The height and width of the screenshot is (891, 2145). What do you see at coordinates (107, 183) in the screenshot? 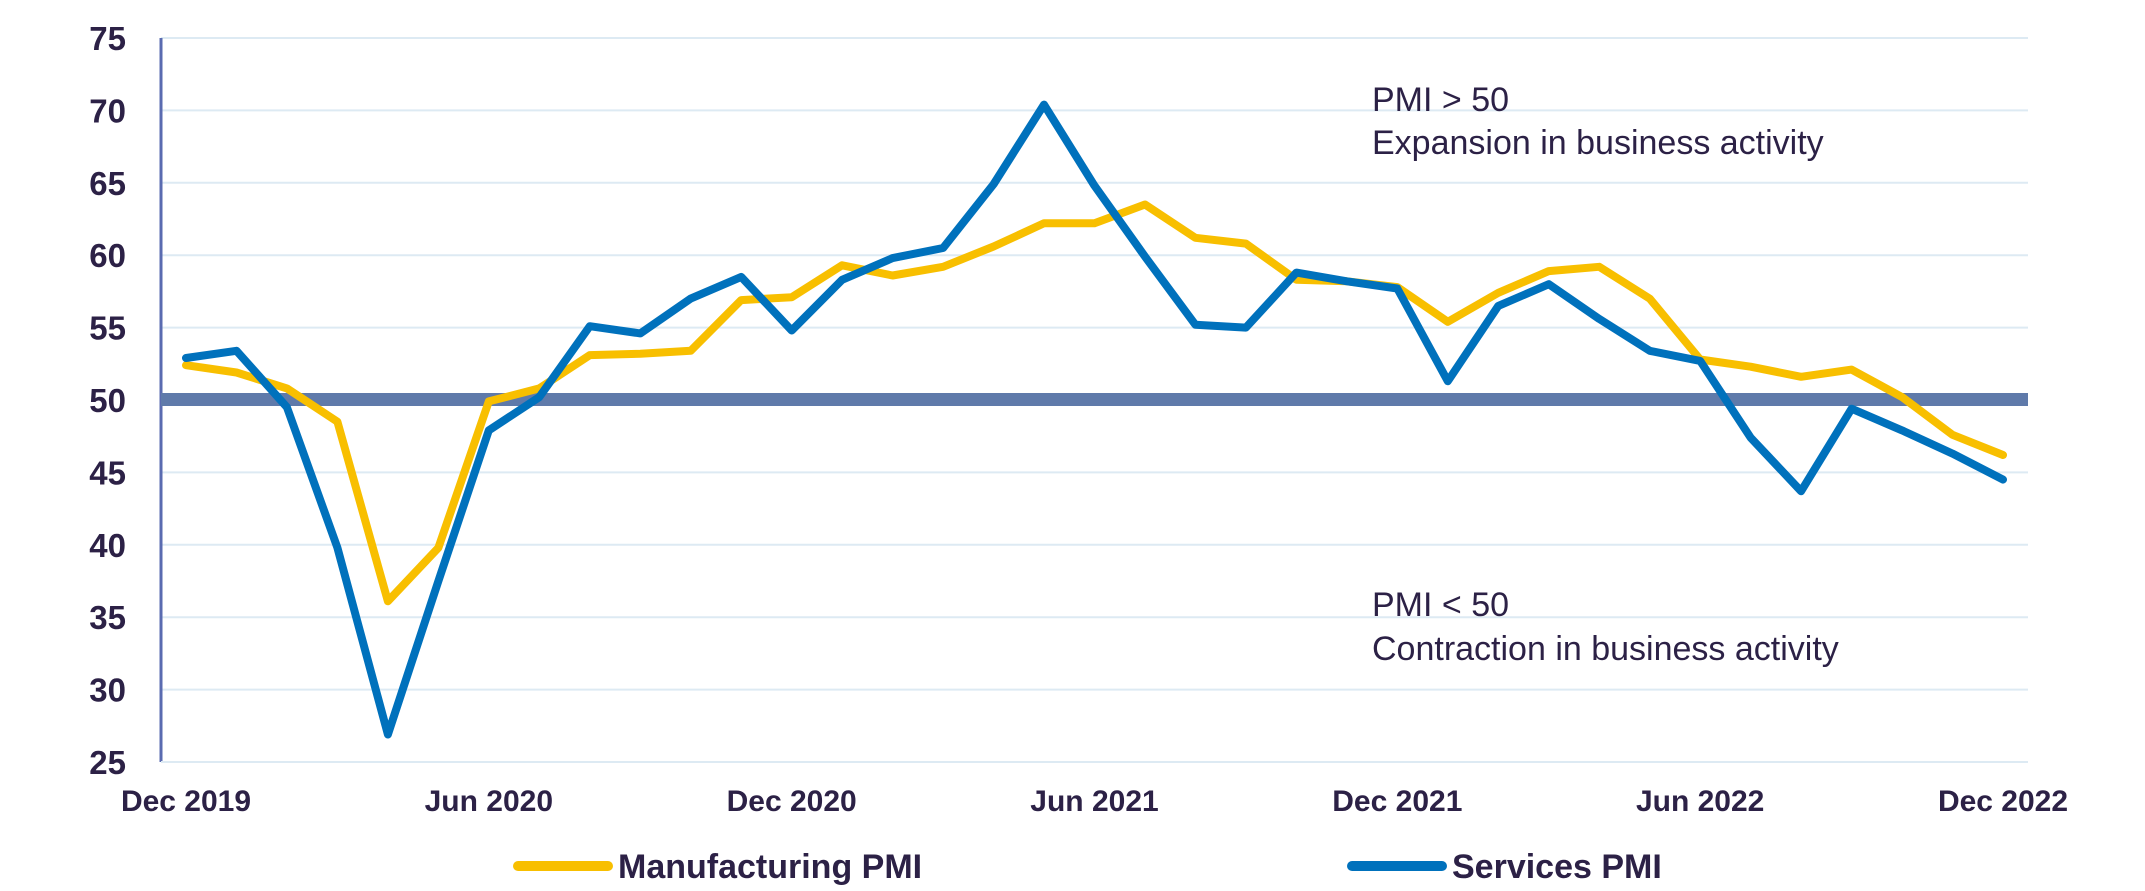
I see `y-tick-label-65: 65` at bounding box center [107, 183].